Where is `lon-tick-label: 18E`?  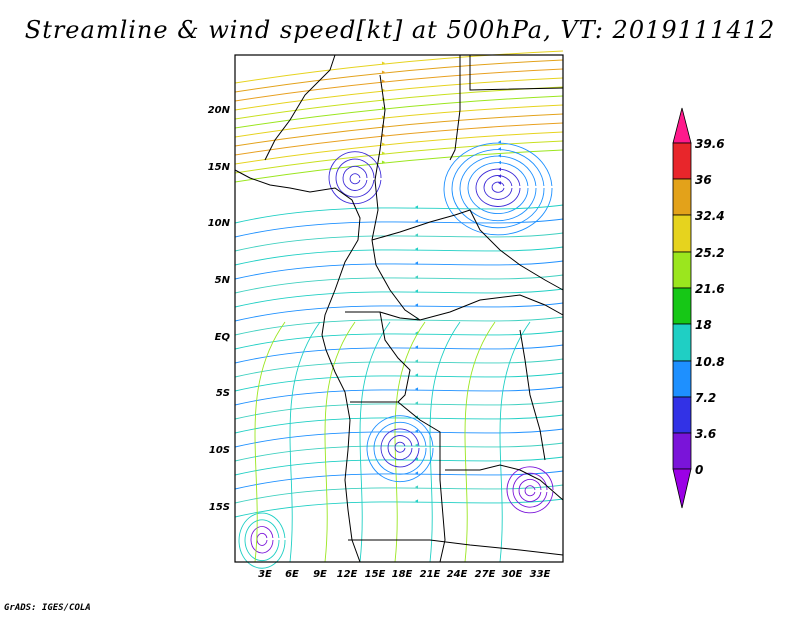
lon-tick-label: 18E is located at coordinates (402, 574).